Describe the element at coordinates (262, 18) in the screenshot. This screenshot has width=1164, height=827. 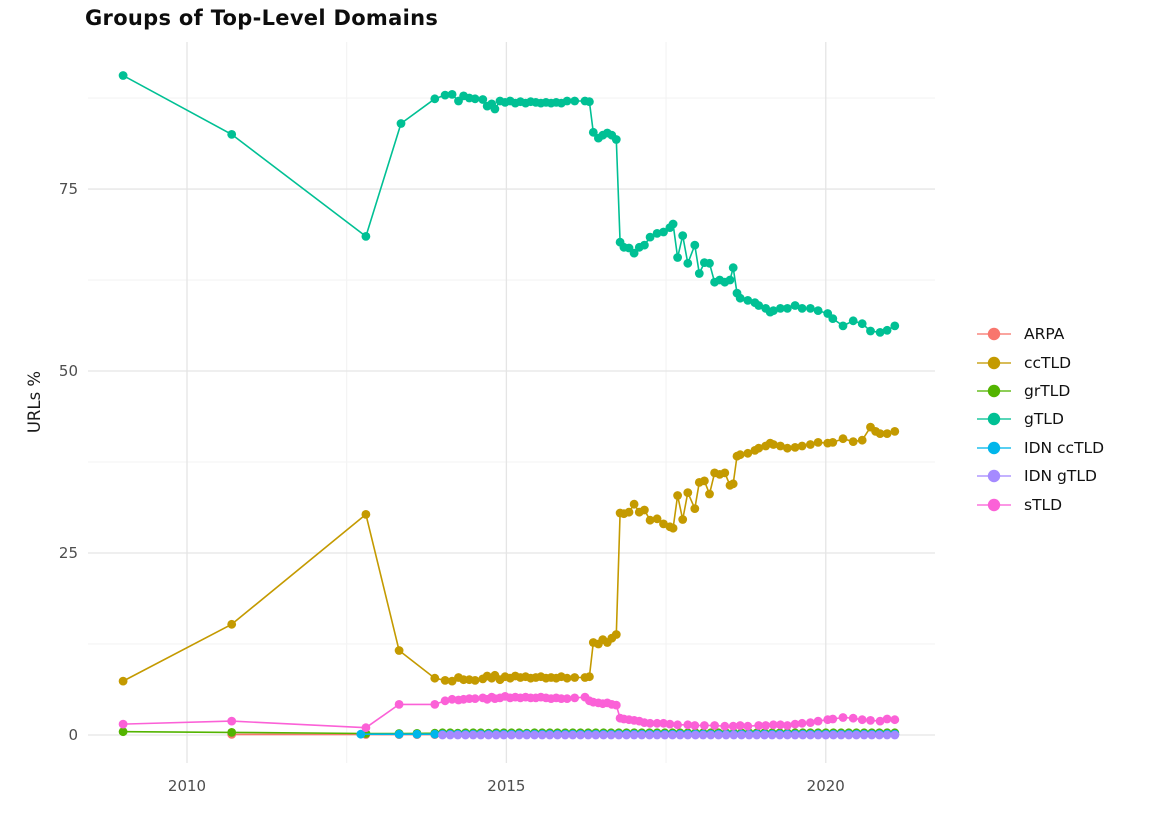
I see `chart-title: Groups of Top-Level Domains` at that location.